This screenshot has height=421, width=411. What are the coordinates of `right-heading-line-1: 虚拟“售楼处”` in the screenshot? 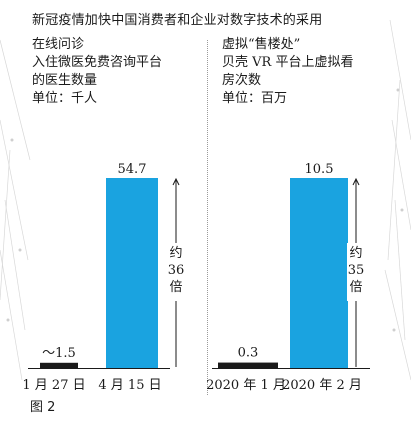 It's located at (261, 44).